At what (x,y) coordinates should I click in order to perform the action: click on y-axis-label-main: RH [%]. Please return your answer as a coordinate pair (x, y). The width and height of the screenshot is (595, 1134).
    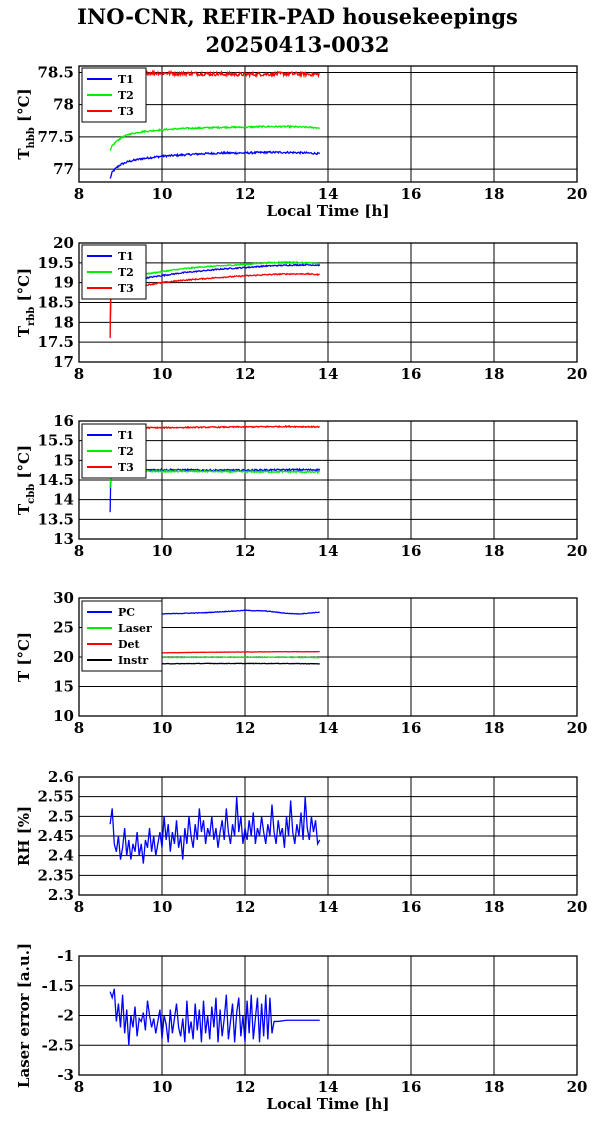
    Looking at the image, I should click on (24, 836).